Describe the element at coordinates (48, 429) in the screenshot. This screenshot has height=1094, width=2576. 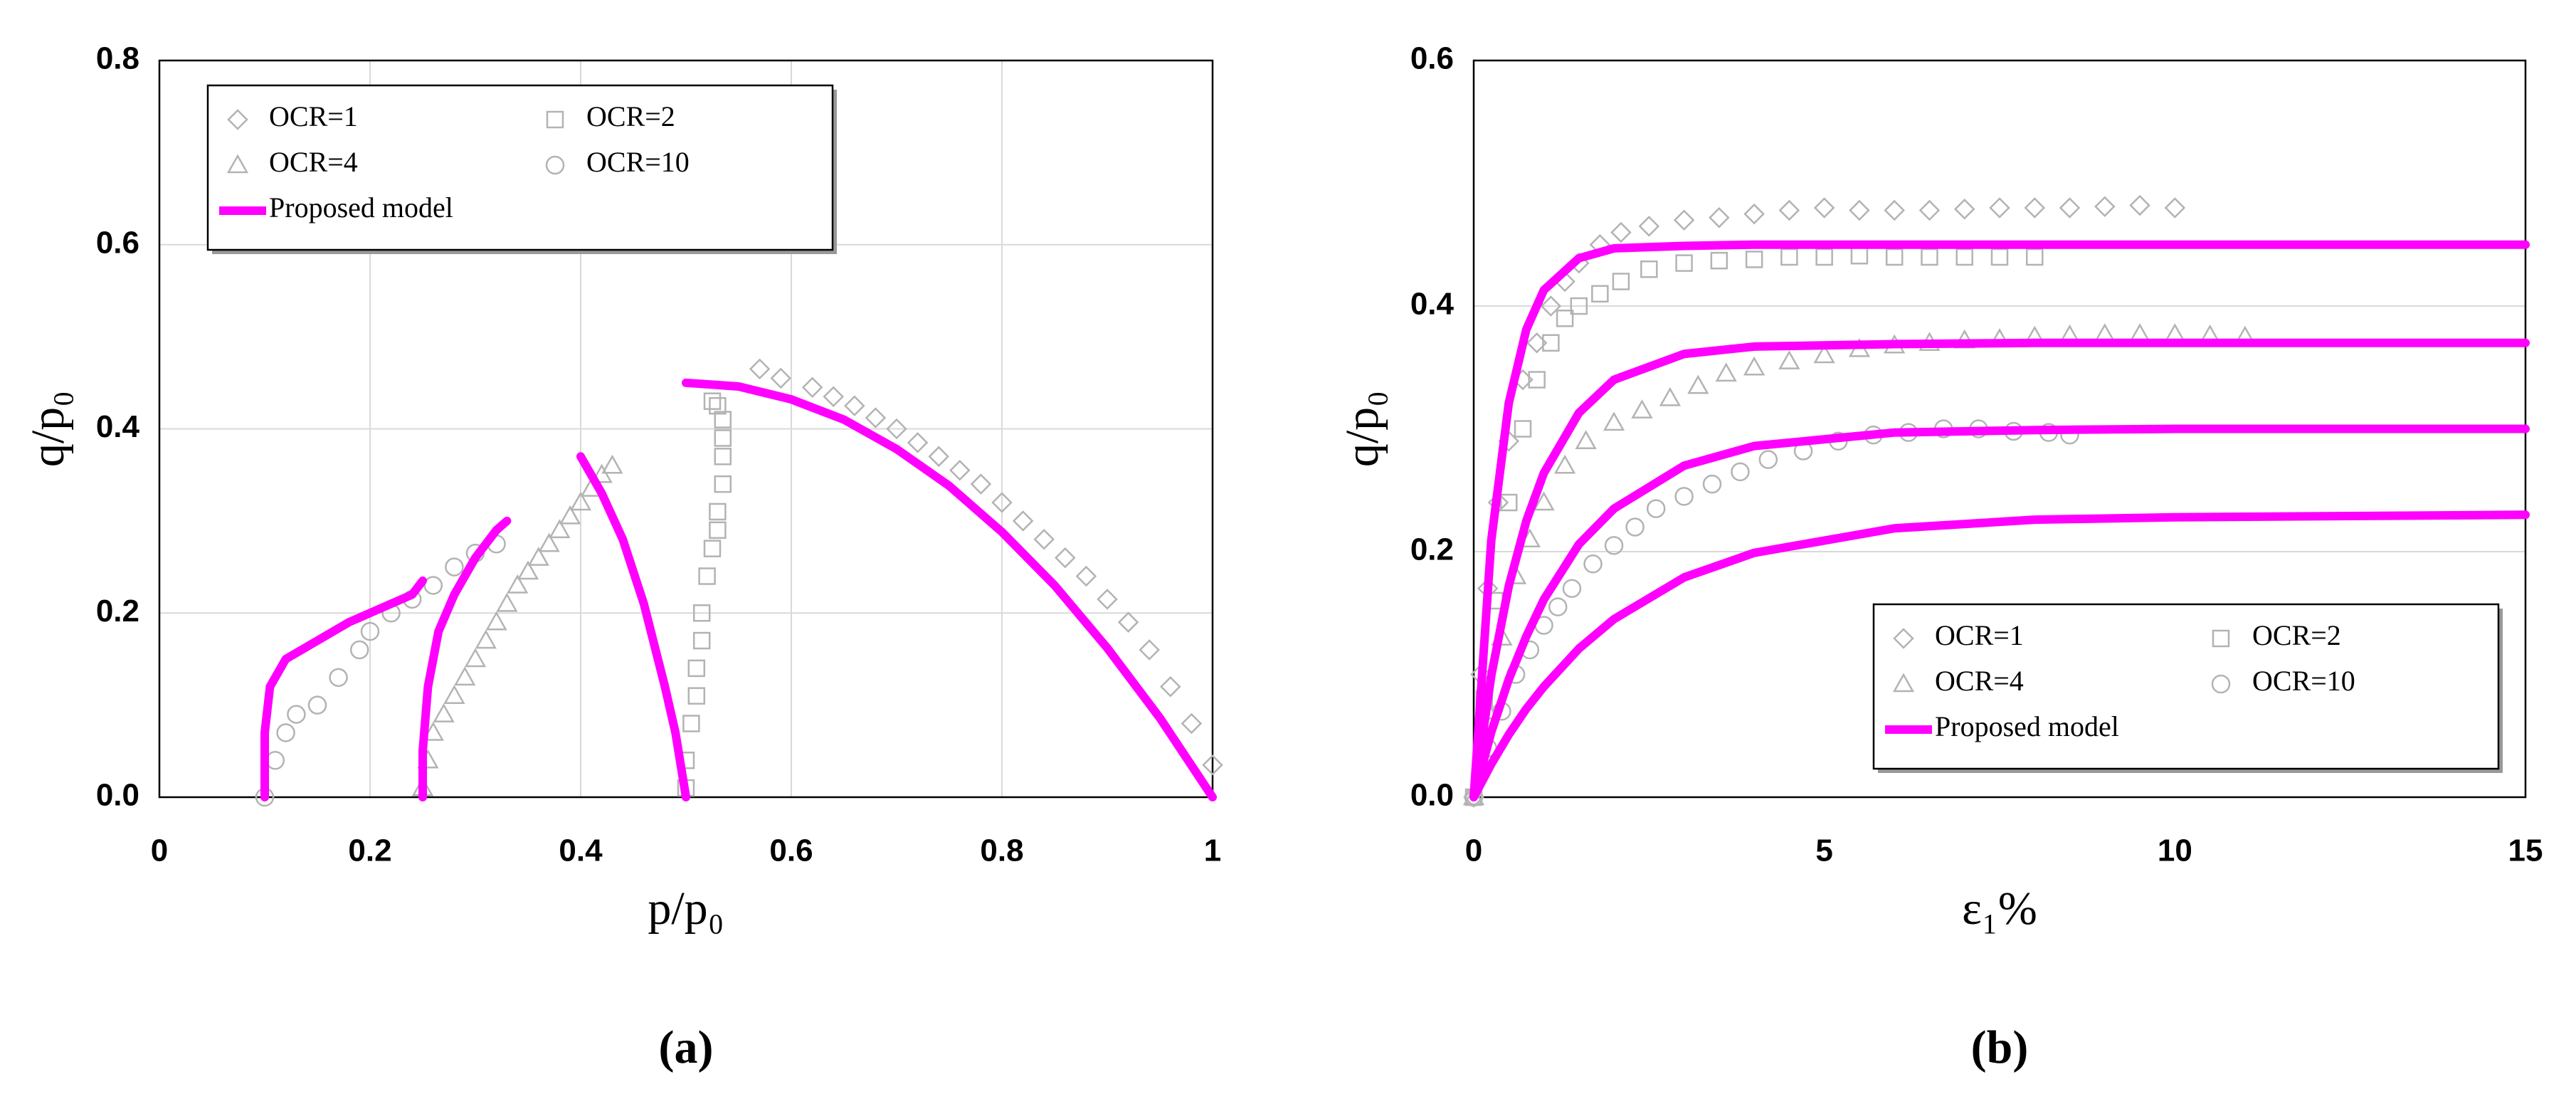
I see `y-axis-label: q/p₀` at that location.